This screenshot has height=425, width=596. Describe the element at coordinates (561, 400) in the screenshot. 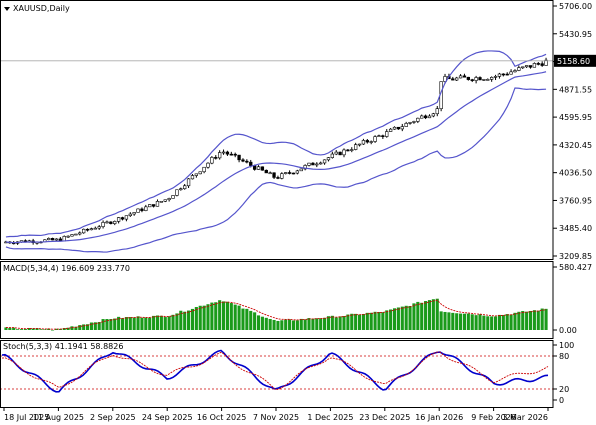

I see `stoch-tick-label: 0` at that location.